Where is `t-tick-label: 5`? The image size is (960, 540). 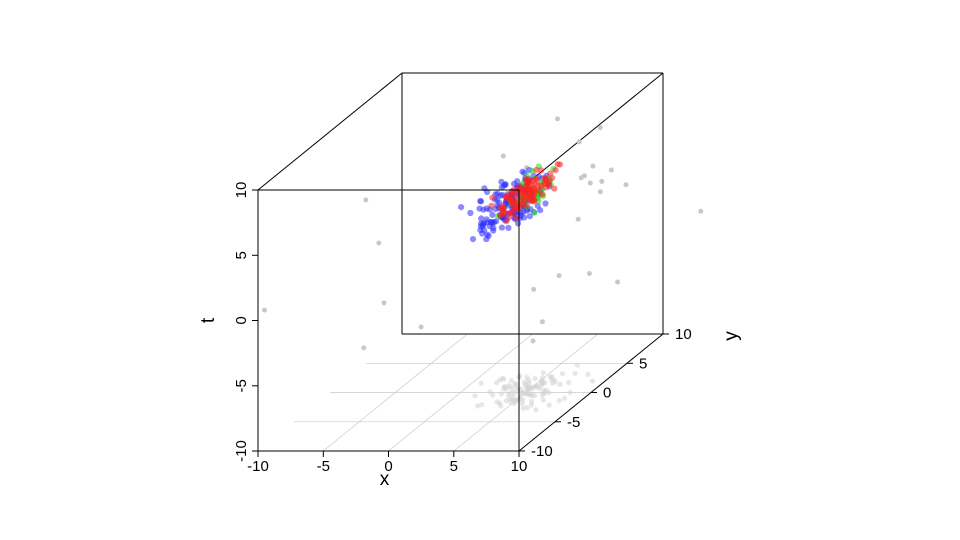
t-tick-label: 5 is located at coordinates (241, 255).